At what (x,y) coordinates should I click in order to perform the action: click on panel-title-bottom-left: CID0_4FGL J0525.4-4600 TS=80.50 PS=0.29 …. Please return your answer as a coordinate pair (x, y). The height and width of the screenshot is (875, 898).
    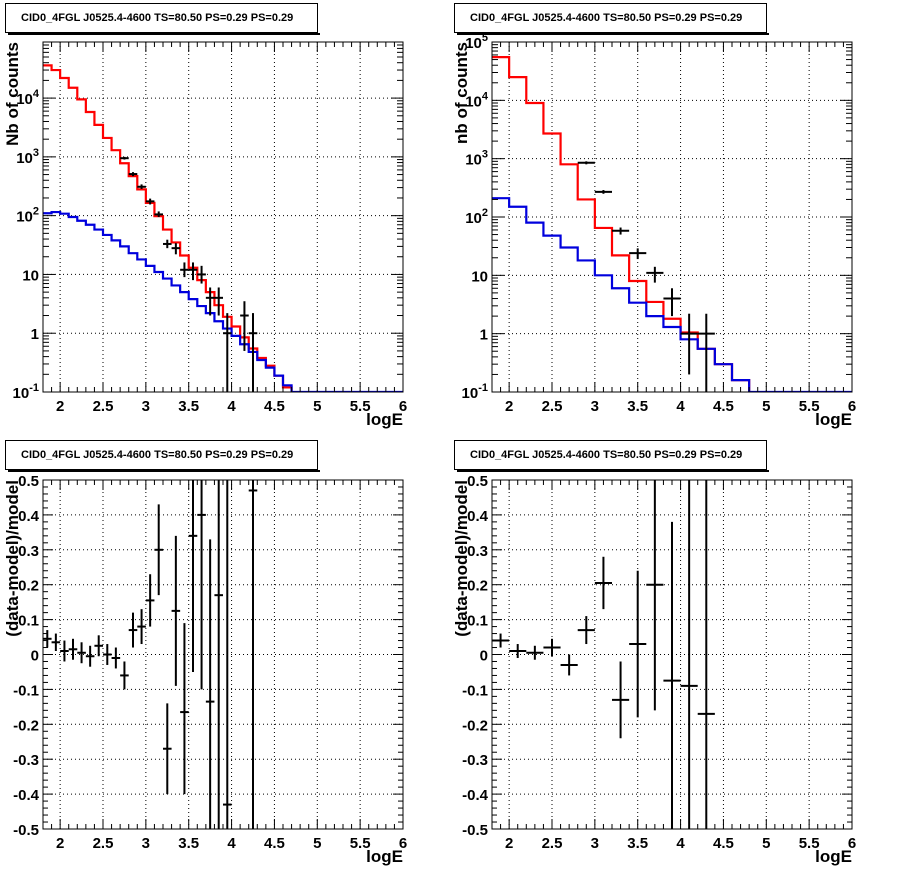
    Looking at the image, I should click on (162, 456).